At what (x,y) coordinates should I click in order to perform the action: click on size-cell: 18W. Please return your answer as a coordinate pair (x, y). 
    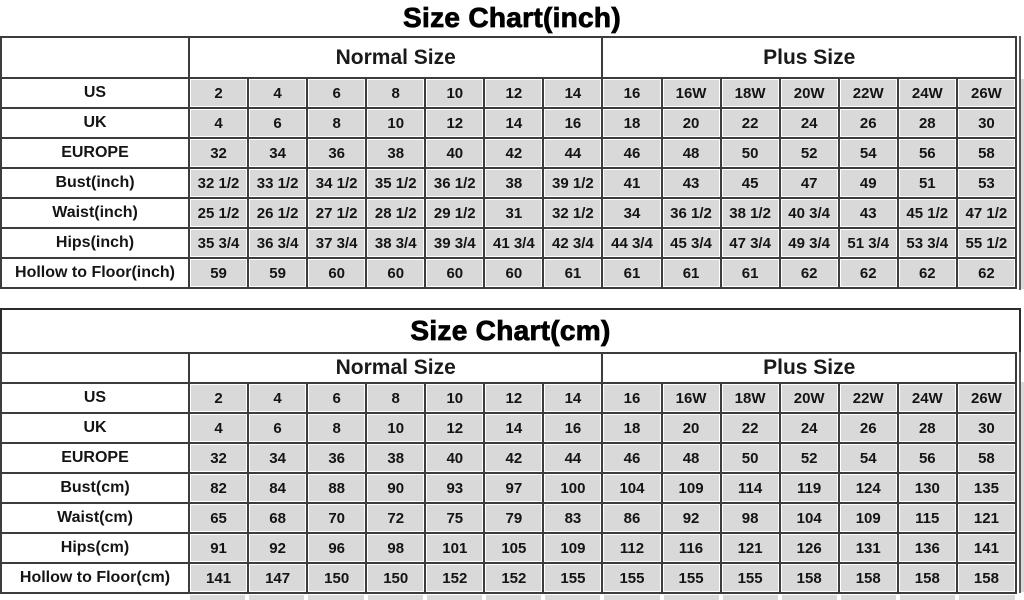
    Looking at the image, I should click on (750, 398).